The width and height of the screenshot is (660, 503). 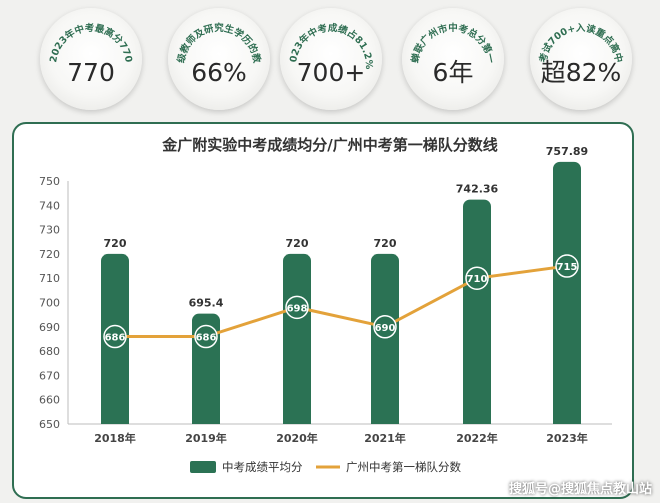 I want to click on line-point-label: 690, so click(x=385, y=328).